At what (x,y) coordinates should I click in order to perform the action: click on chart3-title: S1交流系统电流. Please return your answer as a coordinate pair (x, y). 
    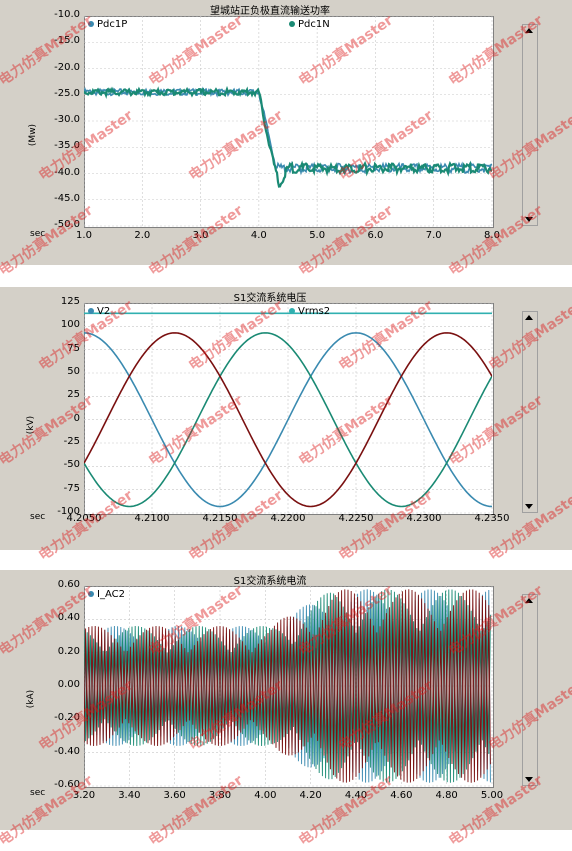
    Looking at the image, I should click on (270, 581).